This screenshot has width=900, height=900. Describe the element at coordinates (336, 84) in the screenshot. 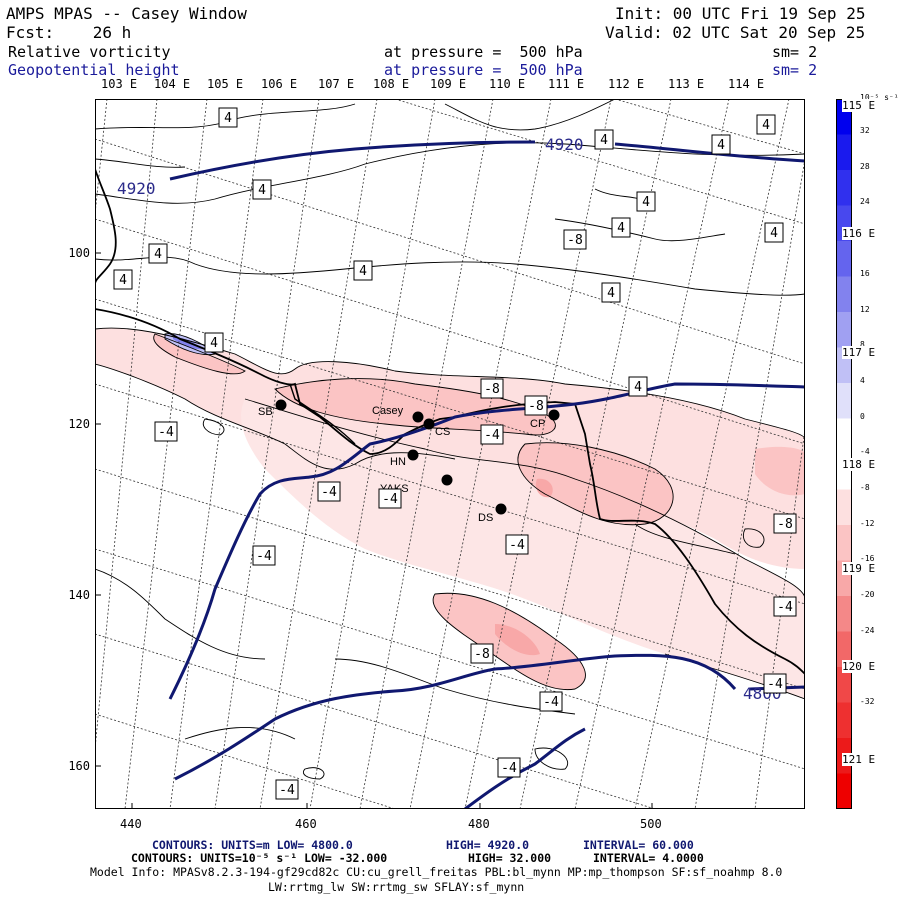

I see `lon-label: 107 E` at that location.